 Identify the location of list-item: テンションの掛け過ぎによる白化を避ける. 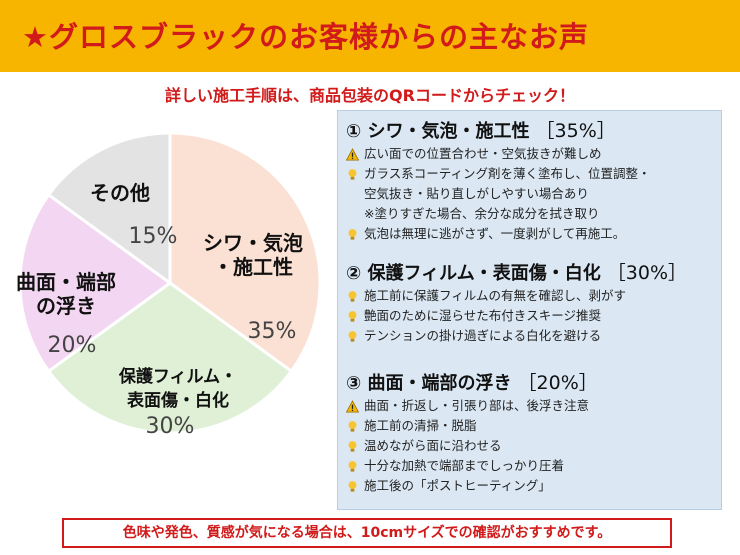
(531, 336).